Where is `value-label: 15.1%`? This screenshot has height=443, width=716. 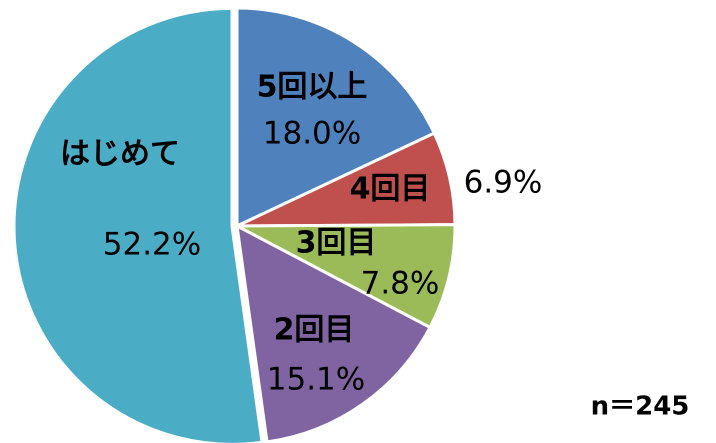
value-label: 15.1% is located at coordinates (316, 380).